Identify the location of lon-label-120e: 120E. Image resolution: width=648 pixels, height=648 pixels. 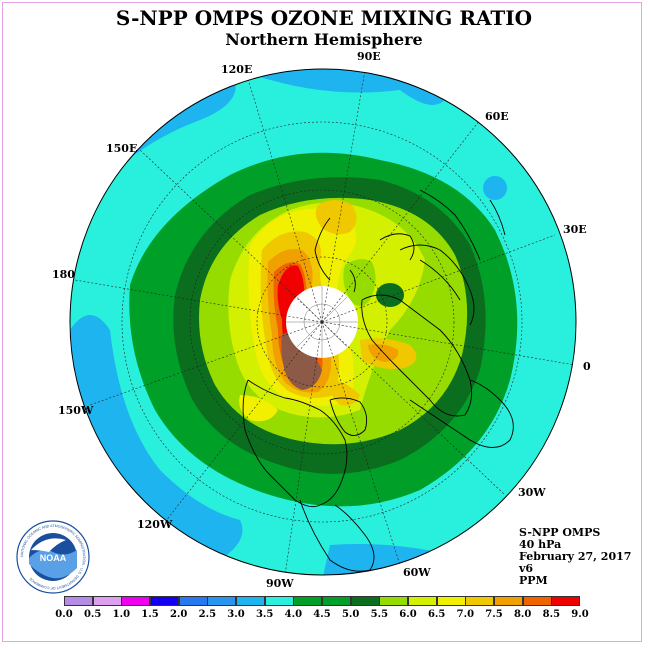
(237, 69).